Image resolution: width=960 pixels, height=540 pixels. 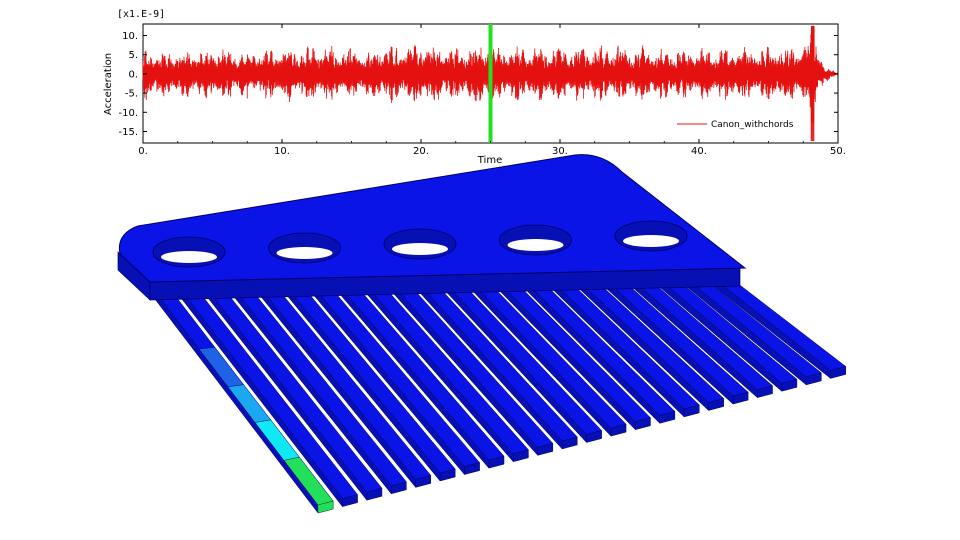 What do you see at coordinates (699, 151) in the screenshot?
I see `x-tick-label: 40.` at bounding box center [699, 151].